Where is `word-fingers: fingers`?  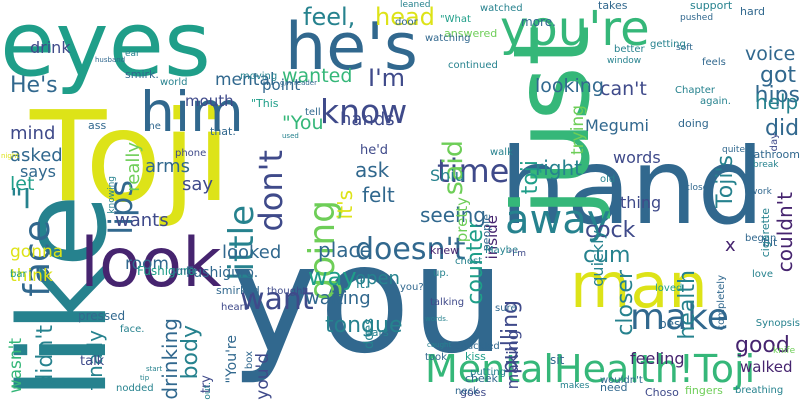
word-fingers: fingers is located at coordinates (704, 390).